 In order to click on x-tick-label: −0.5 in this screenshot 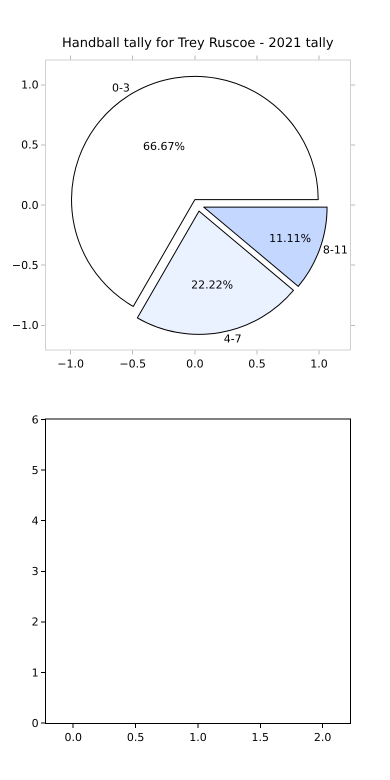, I will do `click(132, 364)`.